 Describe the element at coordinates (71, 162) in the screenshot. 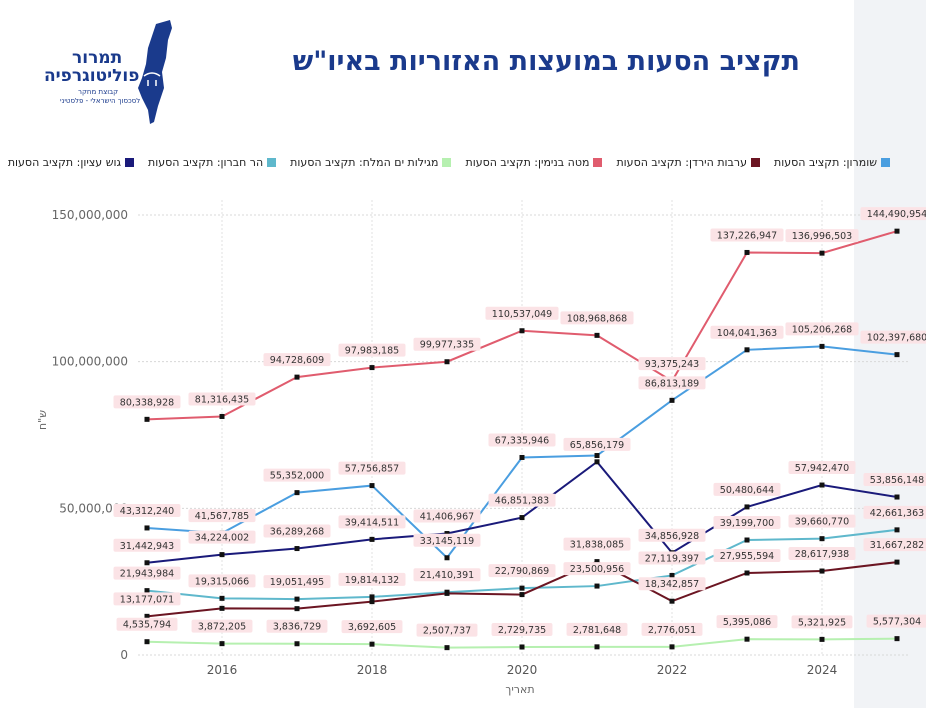

I see `legend-item-etzion: גוש עציון: תקציב הסעות` at that location.